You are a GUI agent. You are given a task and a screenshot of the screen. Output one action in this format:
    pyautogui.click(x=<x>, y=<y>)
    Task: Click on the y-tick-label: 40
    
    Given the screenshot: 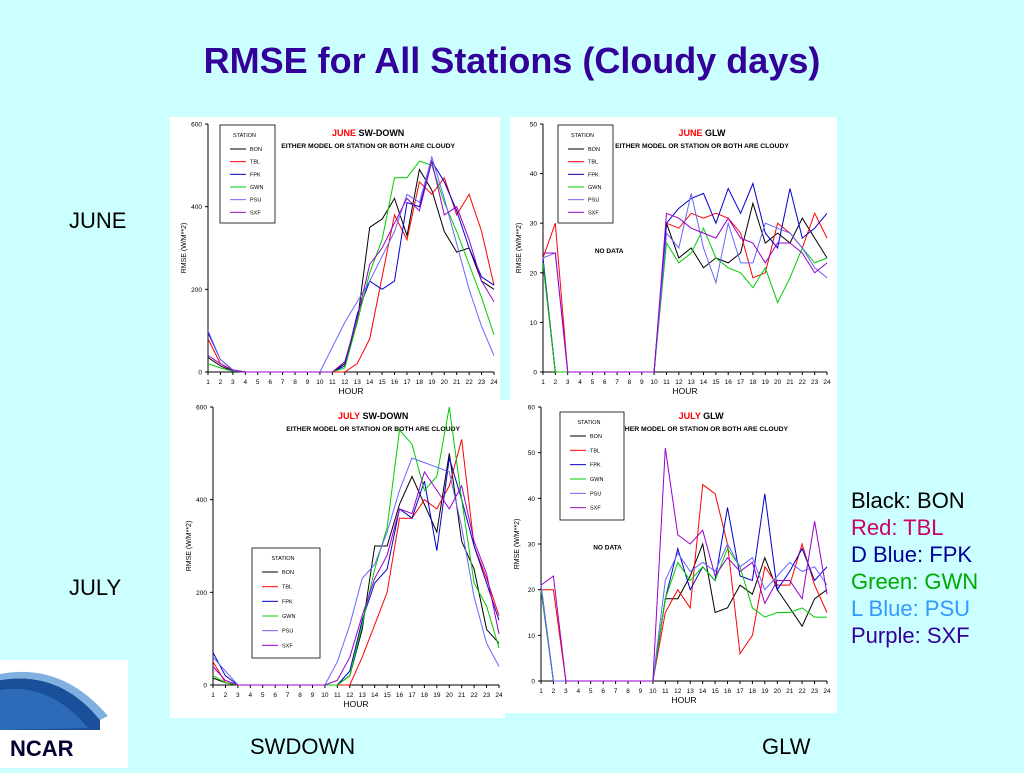 What is the action you would take?
    pyautogui.click(x=532, y=499)
    